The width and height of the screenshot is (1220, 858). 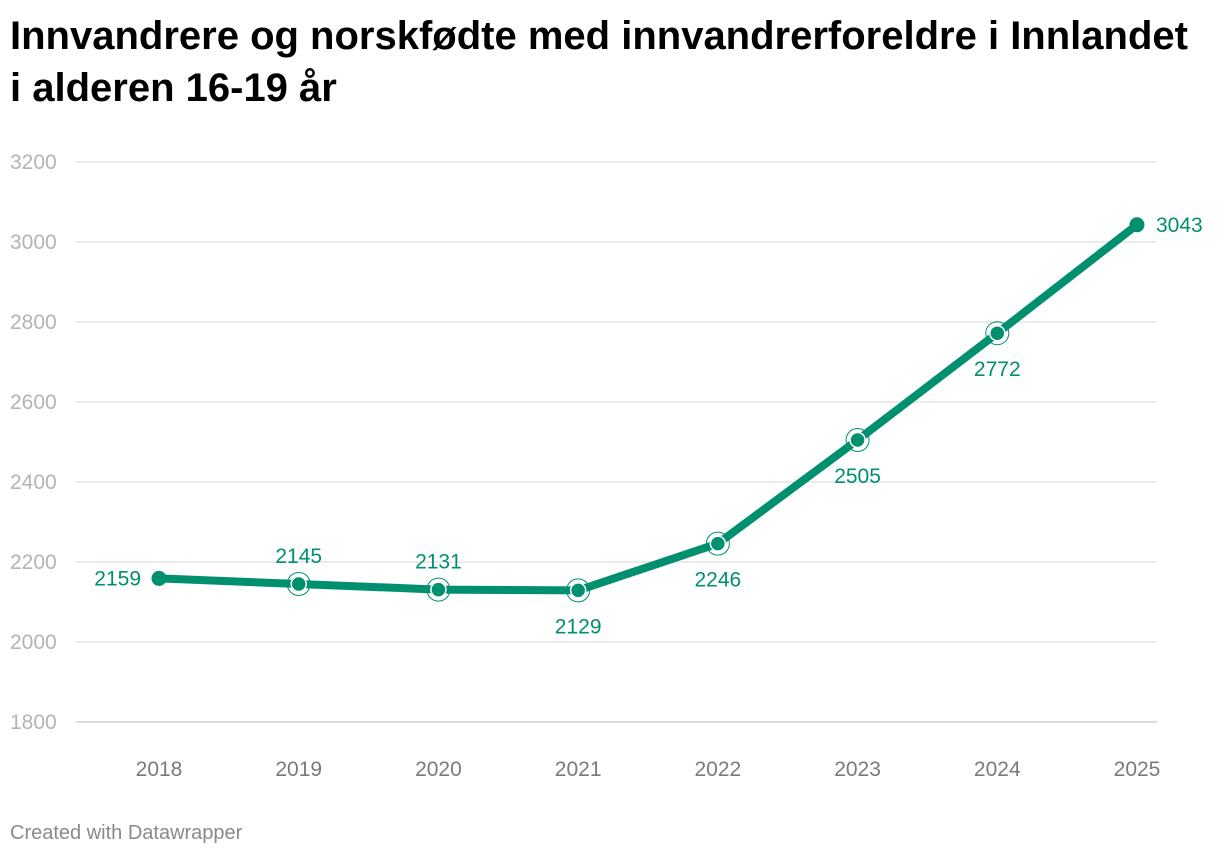 What do you see at coordinates (717, 580) in the screenshot?
I see `data-label: 2246` at bounding box center [717, 580].